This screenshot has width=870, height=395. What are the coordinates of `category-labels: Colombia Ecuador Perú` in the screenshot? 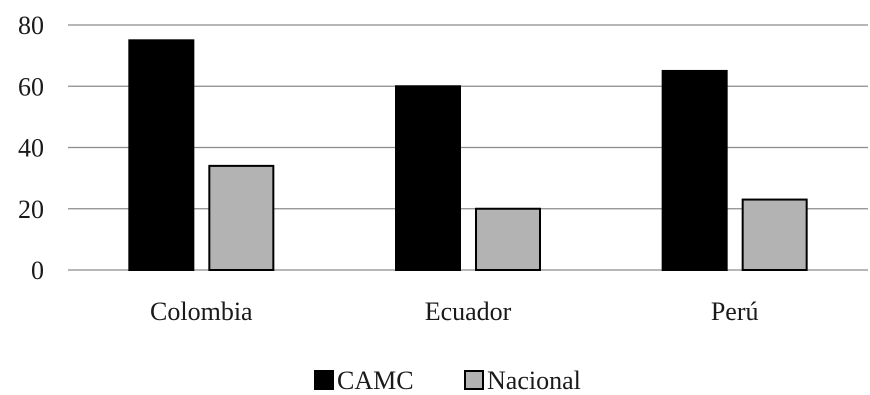 It's located at (454, 311).